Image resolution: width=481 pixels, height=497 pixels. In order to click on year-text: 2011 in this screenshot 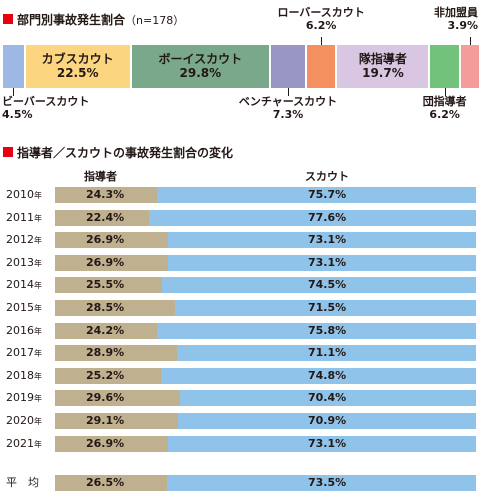, I will do `click(20, 217)`.